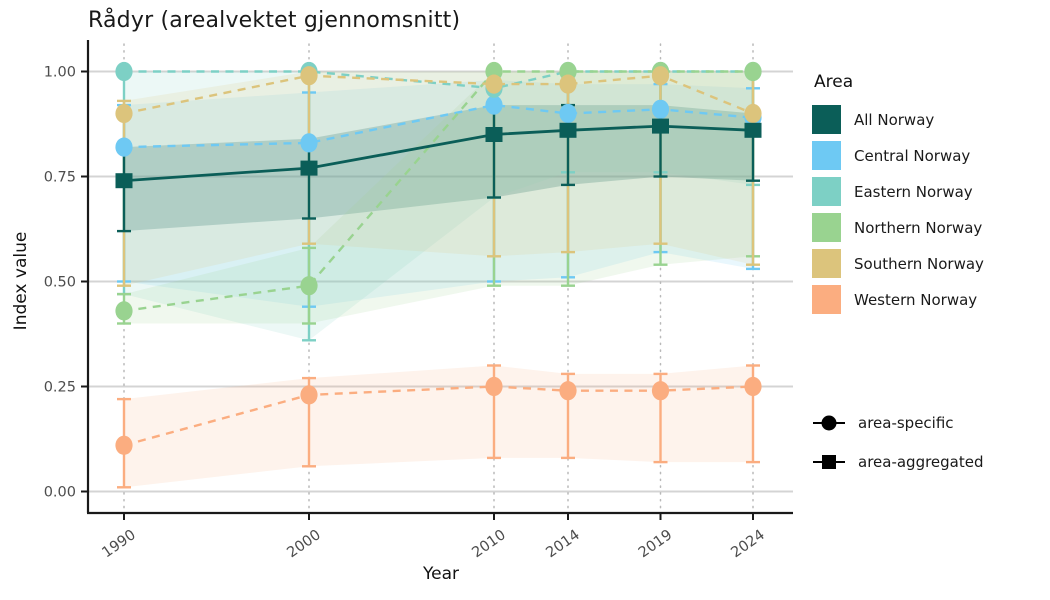 The image size is (1050, 600). Describe the element at coordinates (834, 82) in the screenshot. I see `legend-title: Area` at that location.